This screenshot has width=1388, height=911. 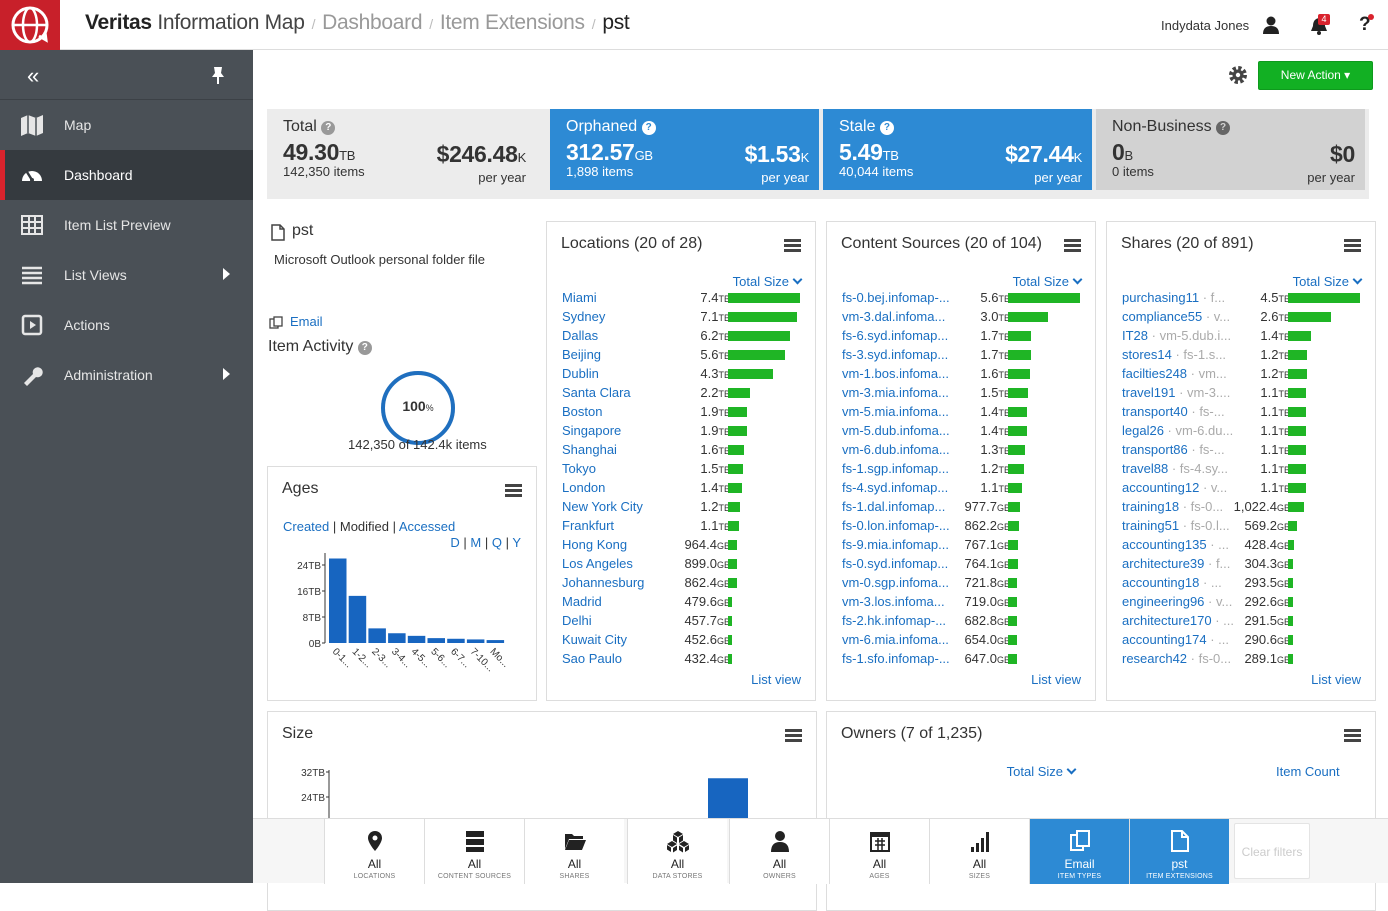 What do you see at coordinates (592, 658) in the screenshot?
I see `item-name-link: Sao Paulo` at bounding box center [592, 658].